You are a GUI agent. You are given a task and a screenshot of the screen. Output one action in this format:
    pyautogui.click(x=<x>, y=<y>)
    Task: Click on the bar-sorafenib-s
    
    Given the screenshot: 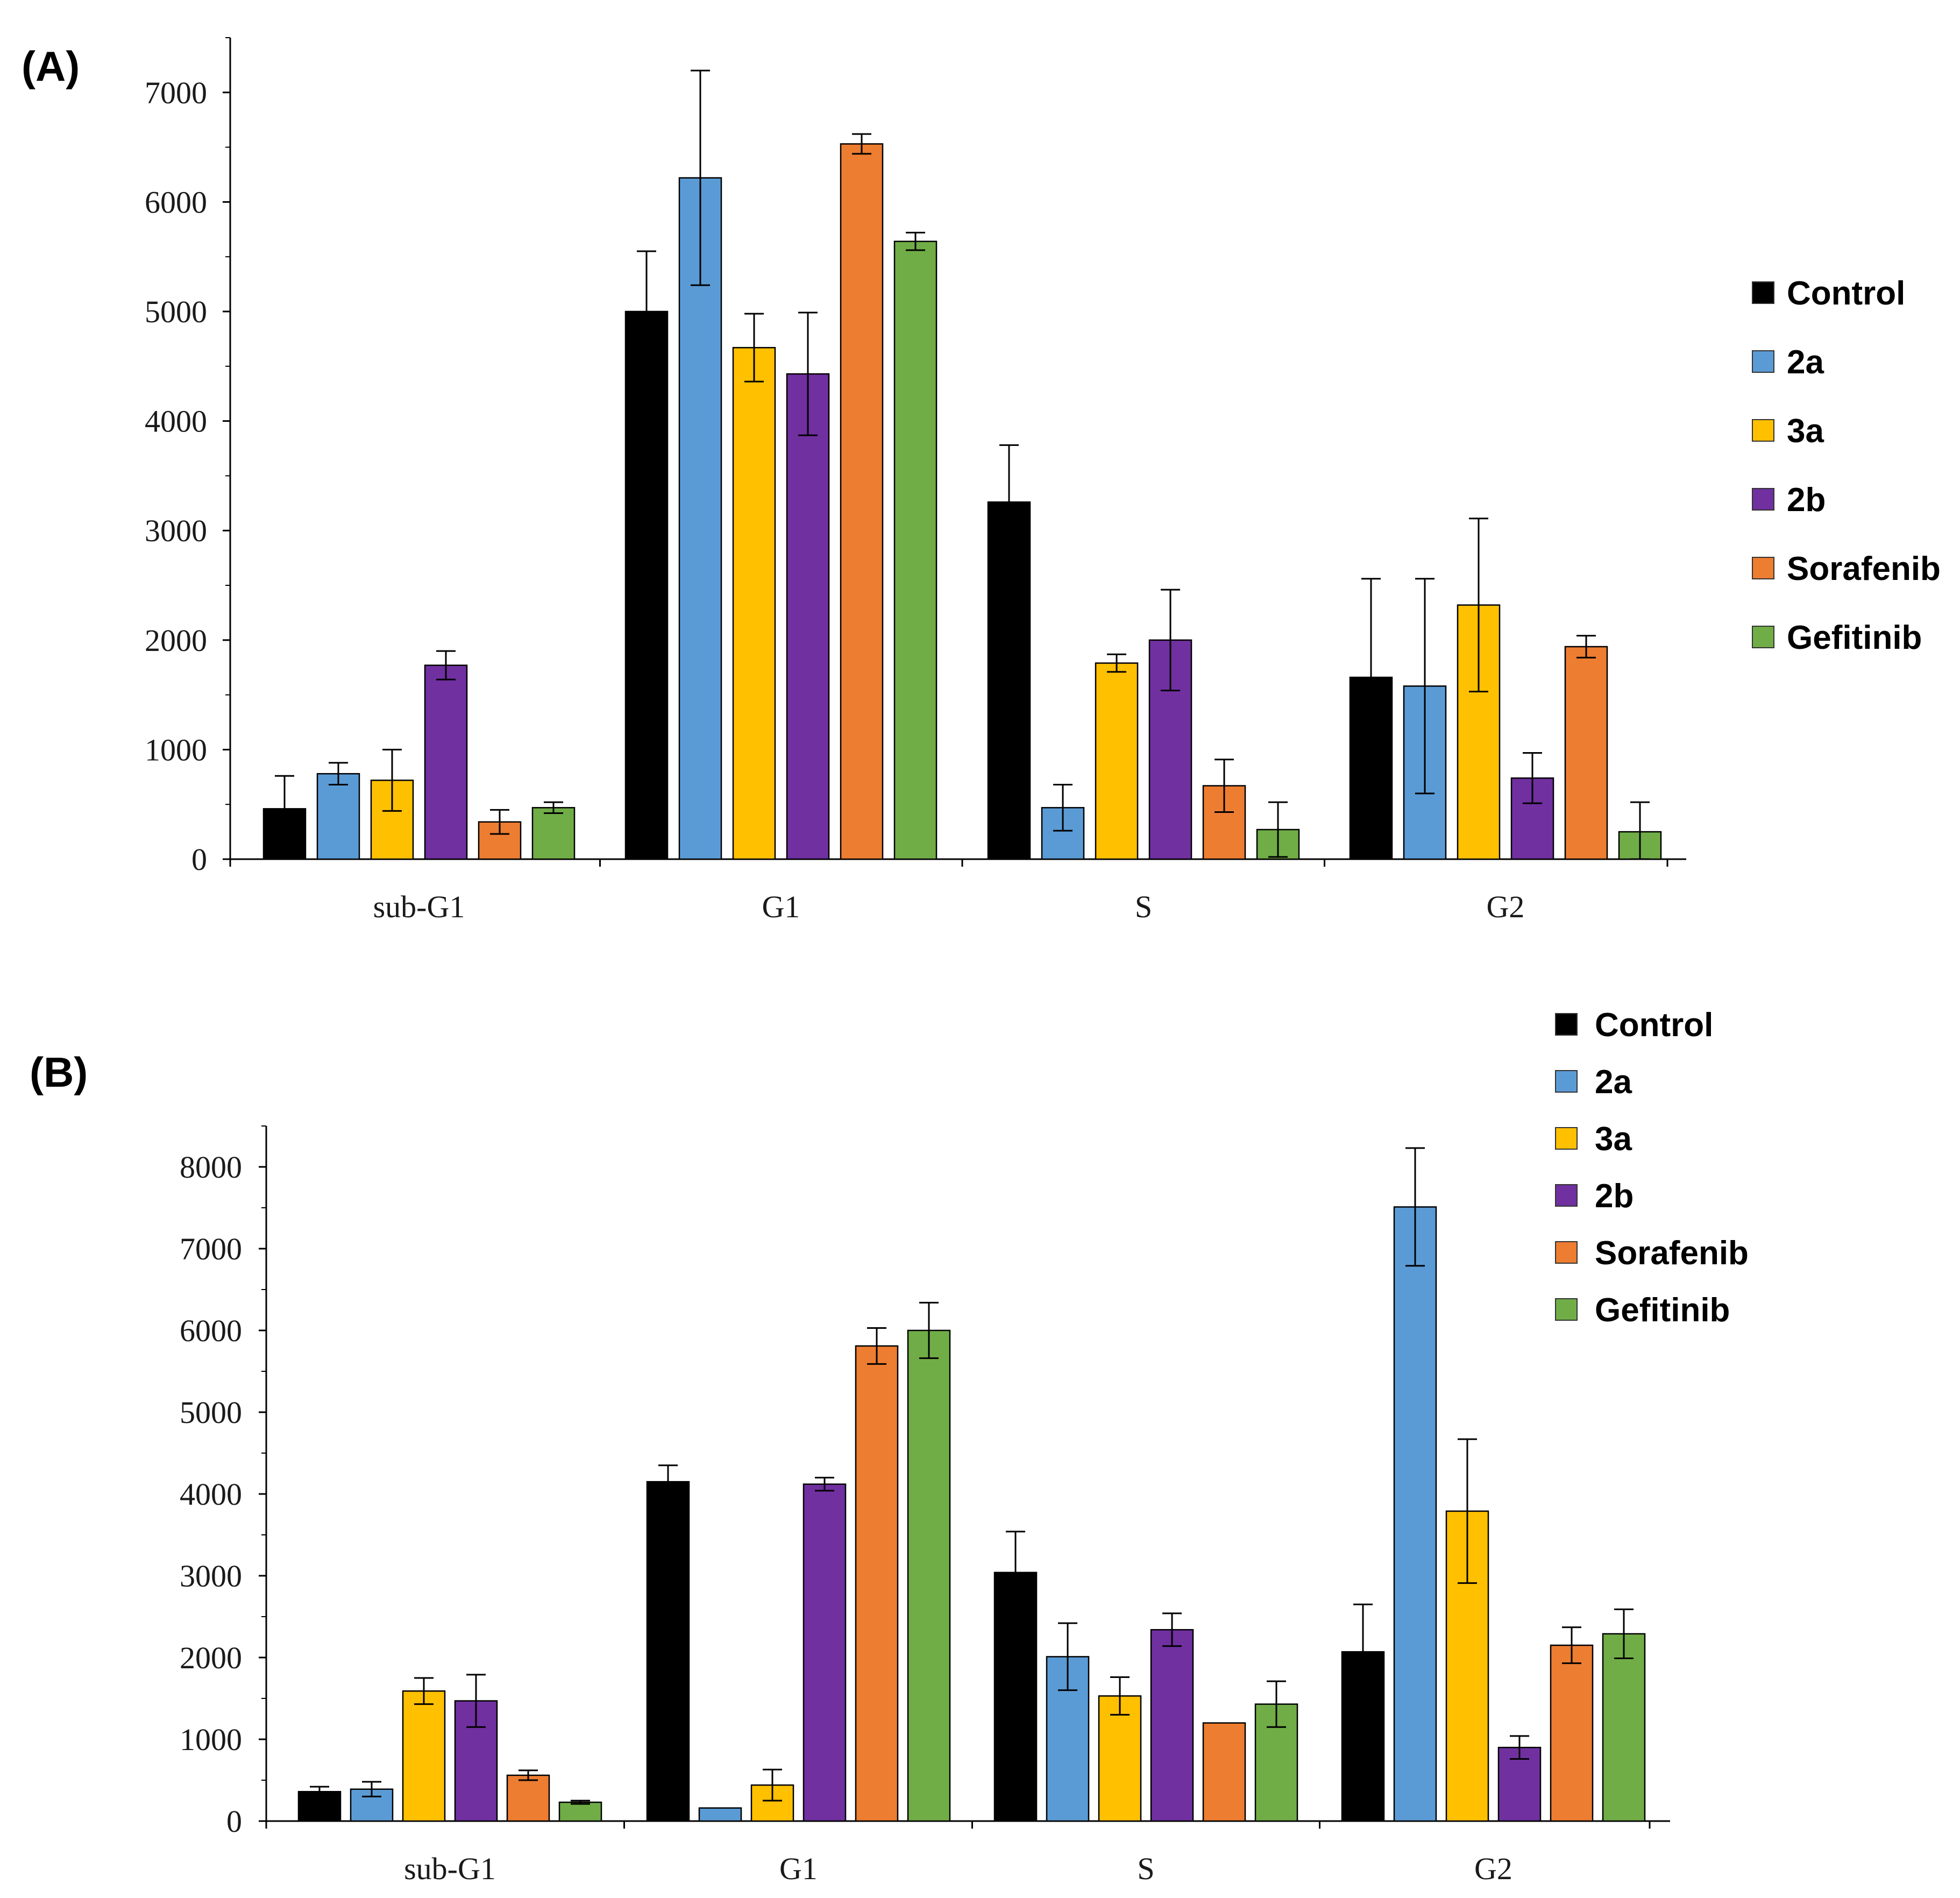 What is the action you would take?
    pyautogui.click(x=1224, y=1772)
    